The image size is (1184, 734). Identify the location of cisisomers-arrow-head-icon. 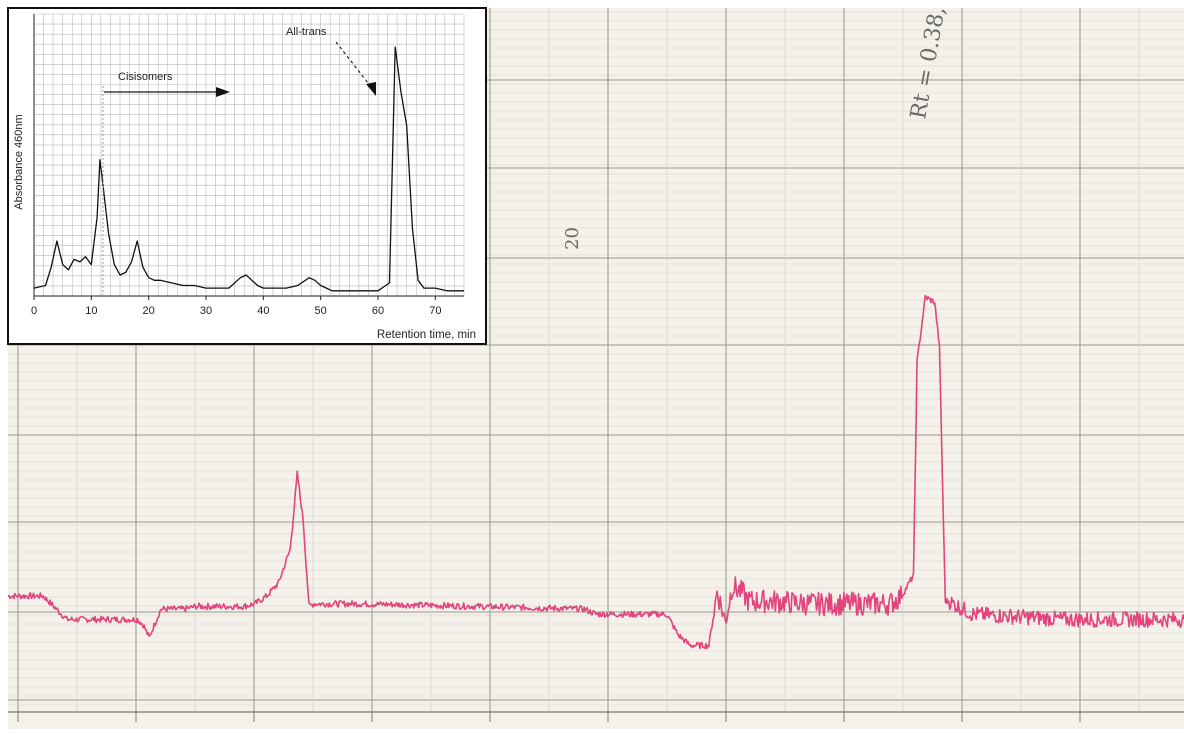
(223, 92).